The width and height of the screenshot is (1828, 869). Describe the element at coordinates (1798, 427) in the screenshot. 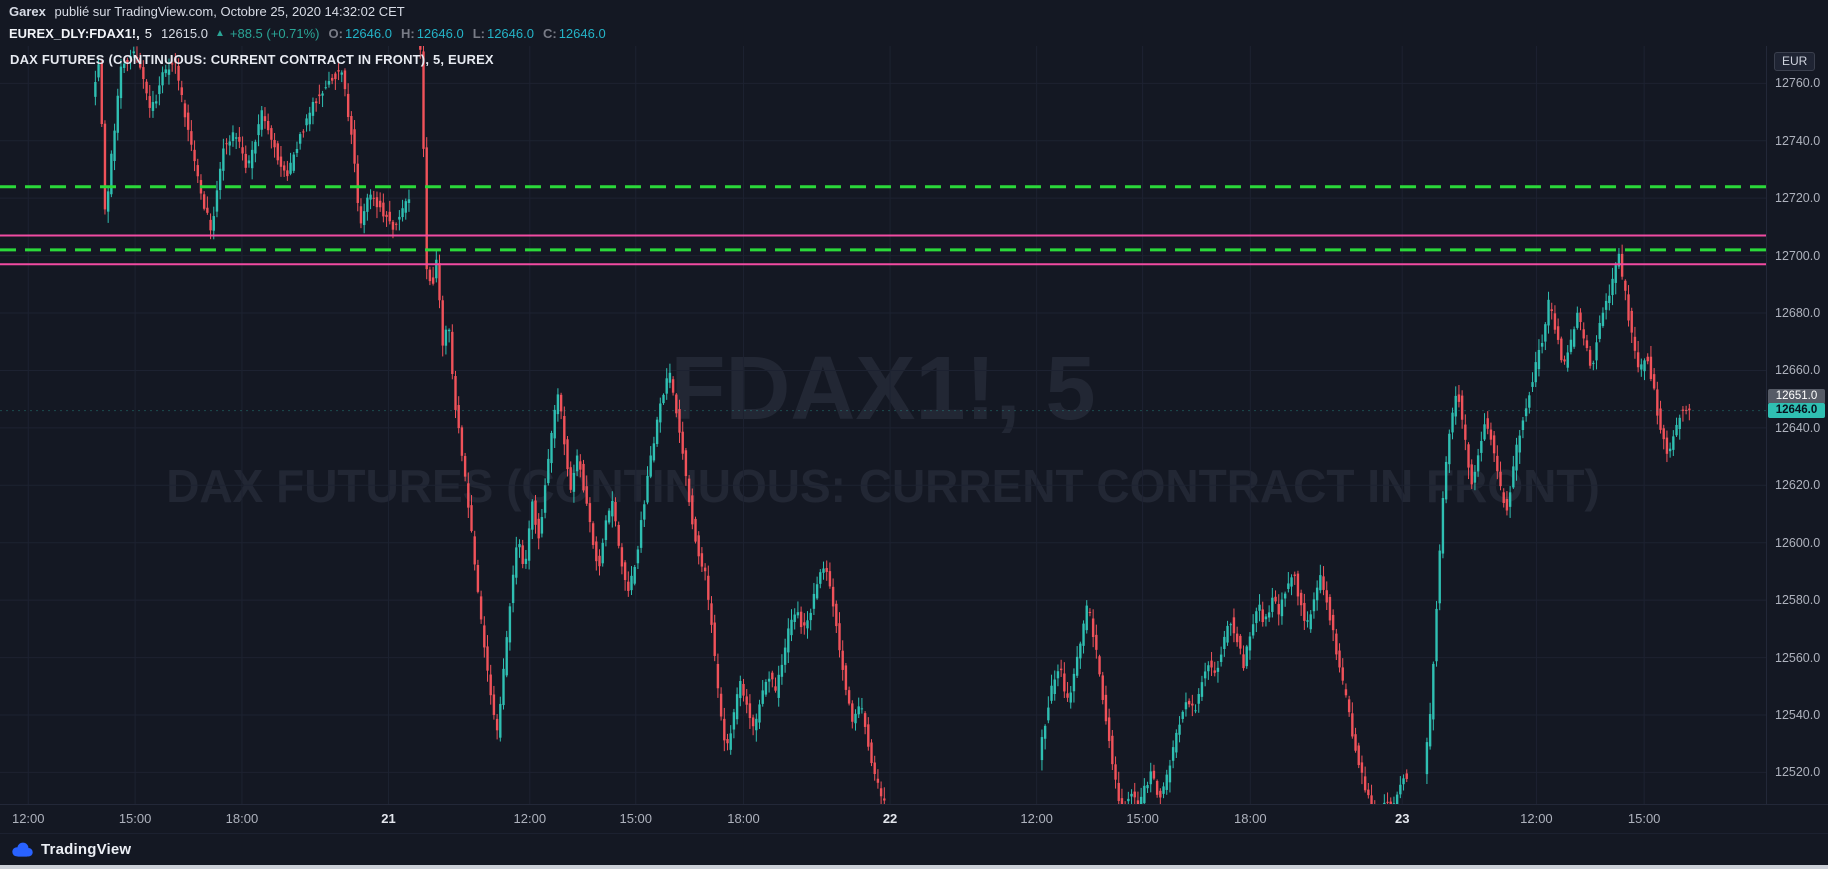

I see `price-tick: 12640.0` at that location.